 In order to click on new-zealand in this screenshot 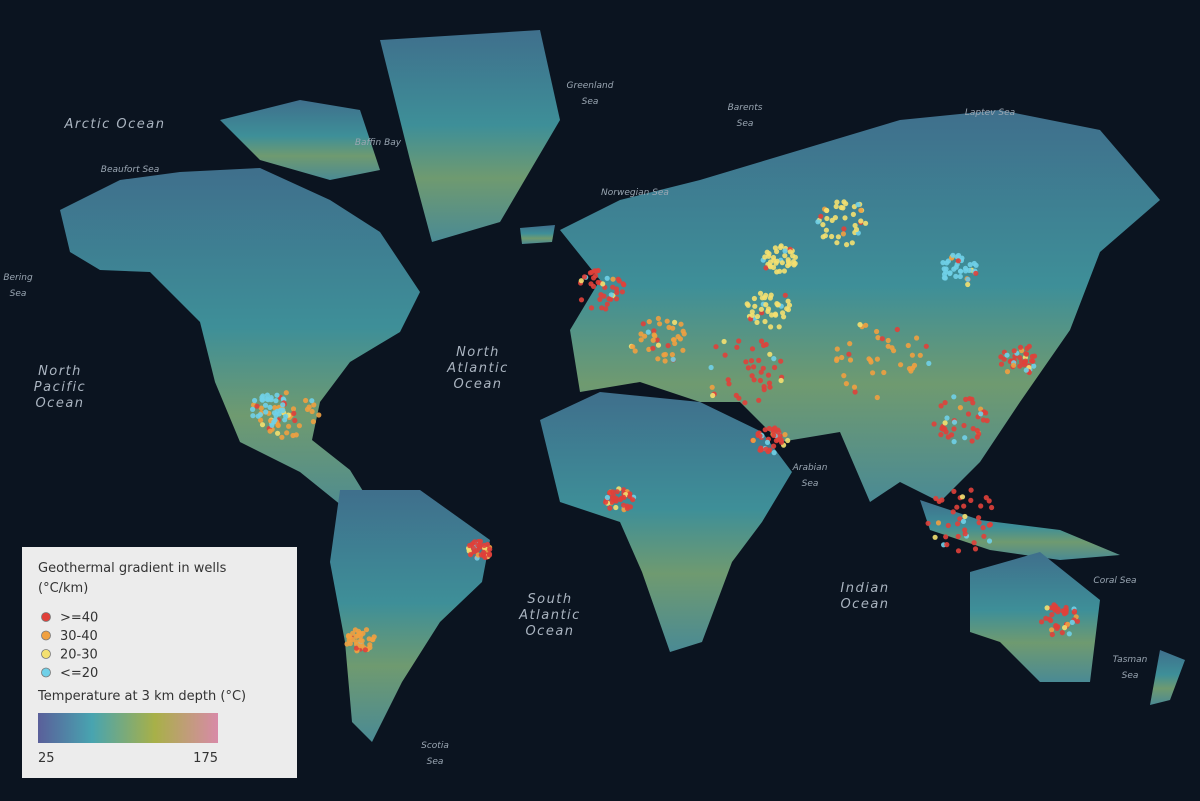, I will do `click(1167, 677)`.